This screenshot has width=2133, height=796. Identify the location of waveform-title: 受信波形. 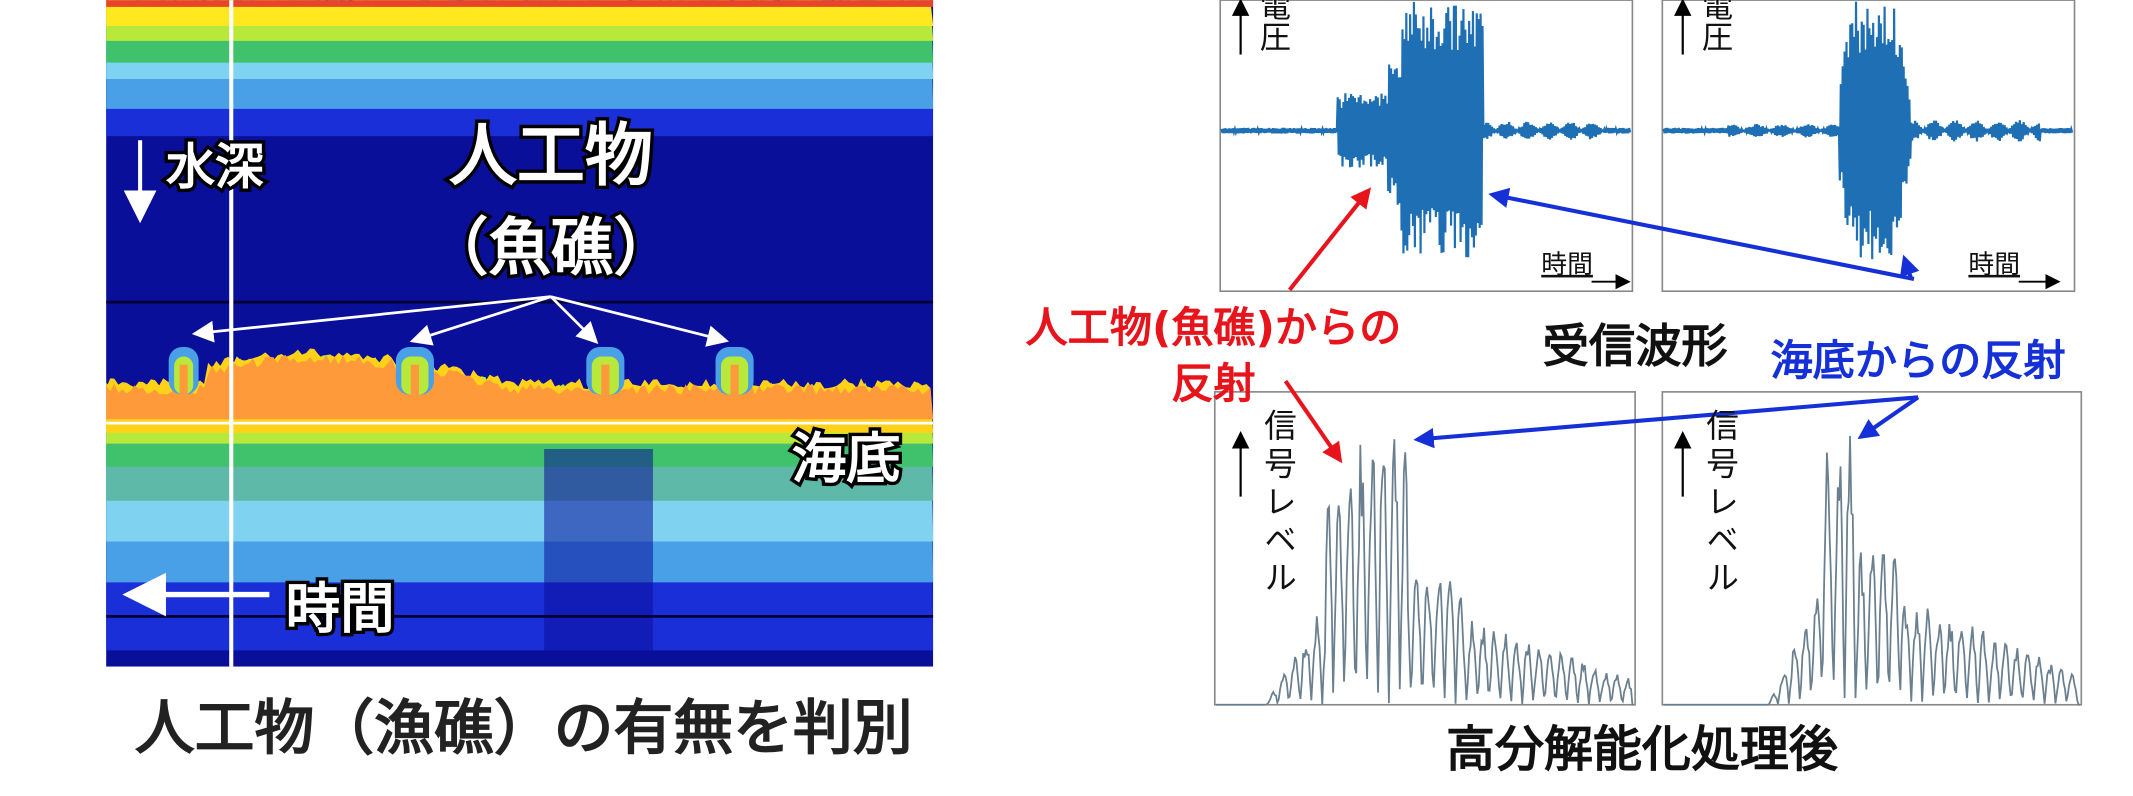
(1635, 346).